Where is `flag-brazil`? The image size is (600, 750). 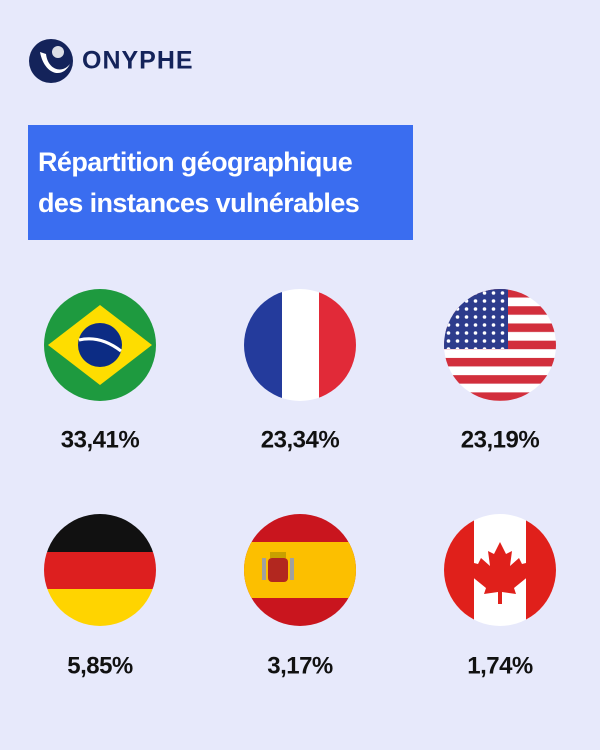 flag-brazil is located at coordinates (100, 345).